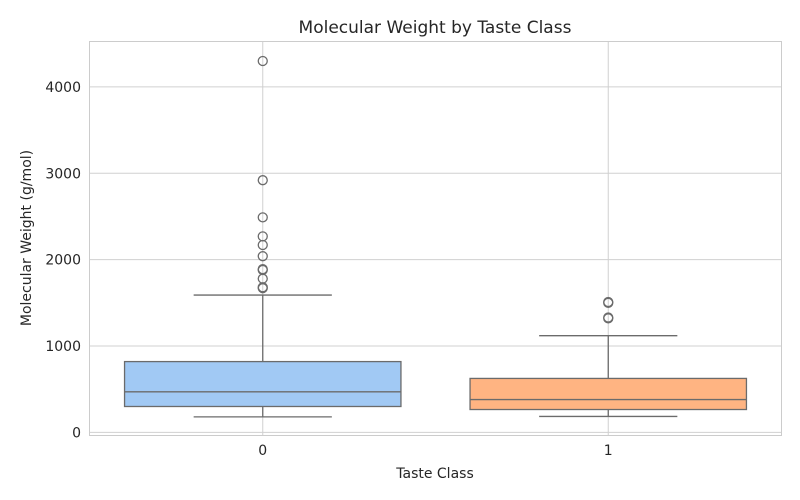 The height and width of the screenshot is (500, 800). I want to click on chart-title: Molecular Weight by Taste Class, so click(435, 28).